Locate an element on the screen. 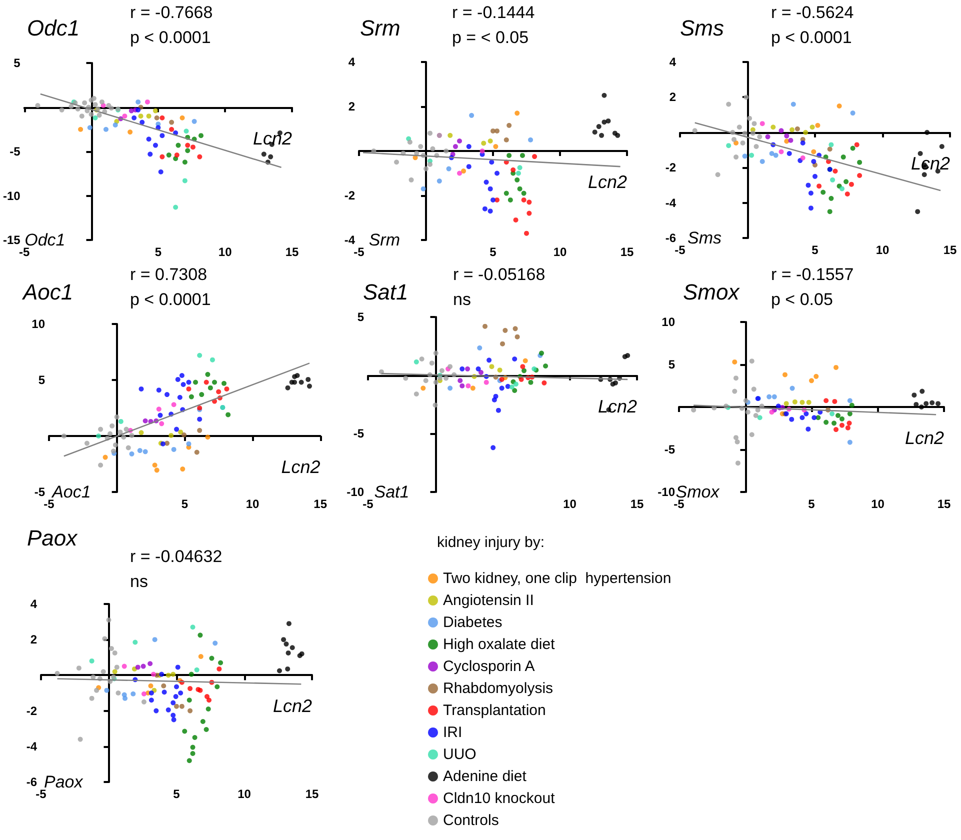  legend-label: UUO is located at coordinates (459, 754).